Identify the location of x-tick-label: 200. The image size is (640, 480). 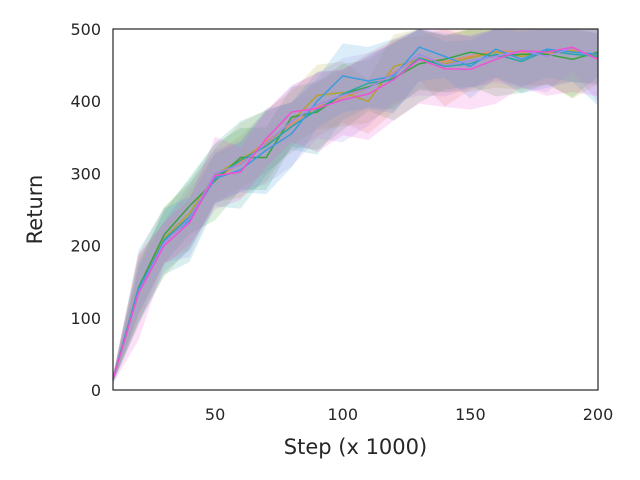
(598, 414).